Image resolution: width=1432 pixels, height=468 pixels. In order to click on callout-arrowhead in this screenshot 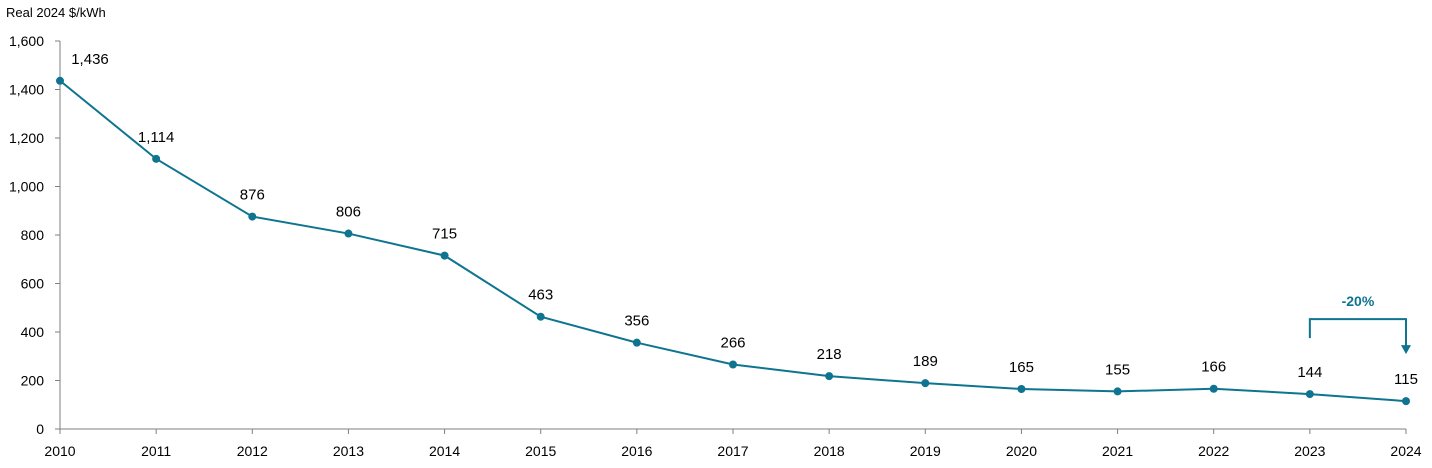, I will do `click(1406, 350)`.